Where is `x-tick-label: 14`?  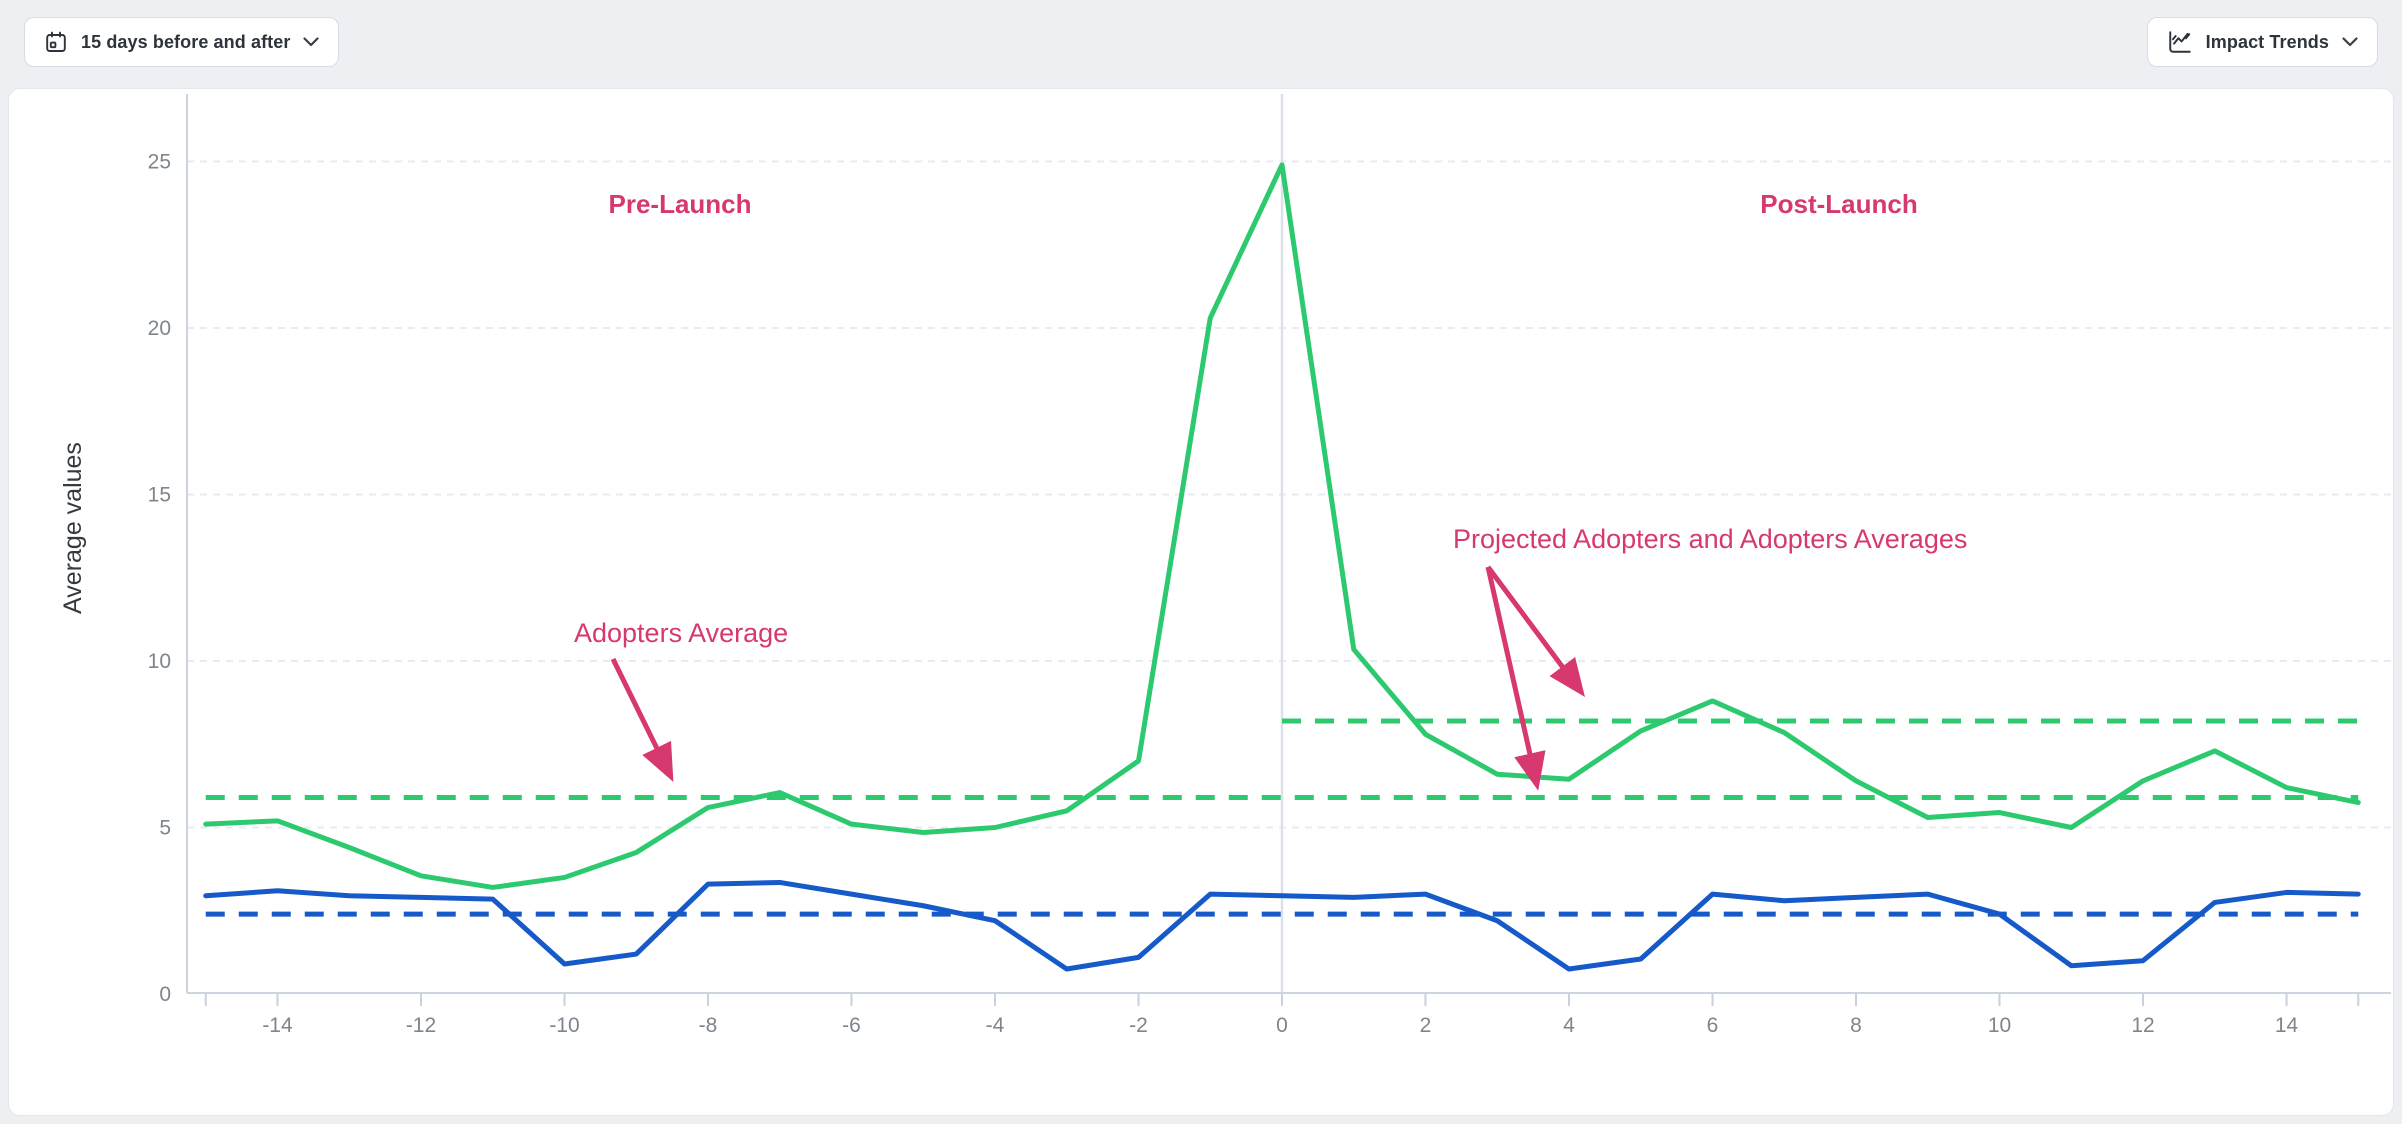
x-tick-label: 14 is located at coordinates (2287, 1025).